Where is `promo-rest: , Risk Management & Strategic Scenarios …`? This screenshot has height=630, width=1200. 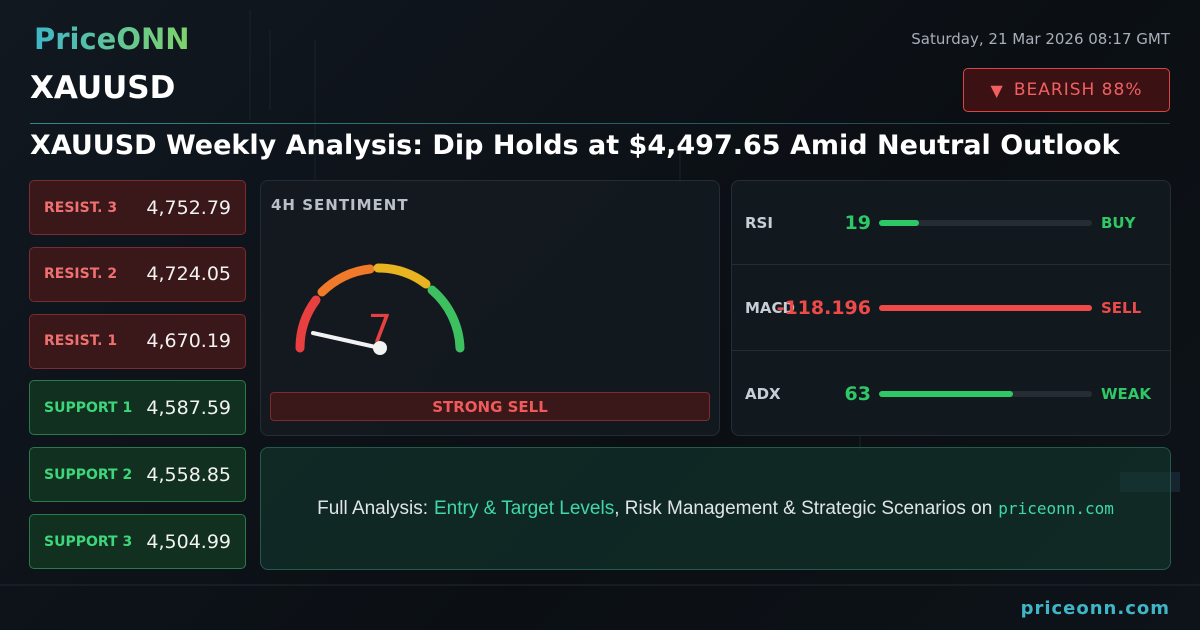
promo-rest: , Risk Management & Strategic Scenarios … is located at coordinates (803, 508).